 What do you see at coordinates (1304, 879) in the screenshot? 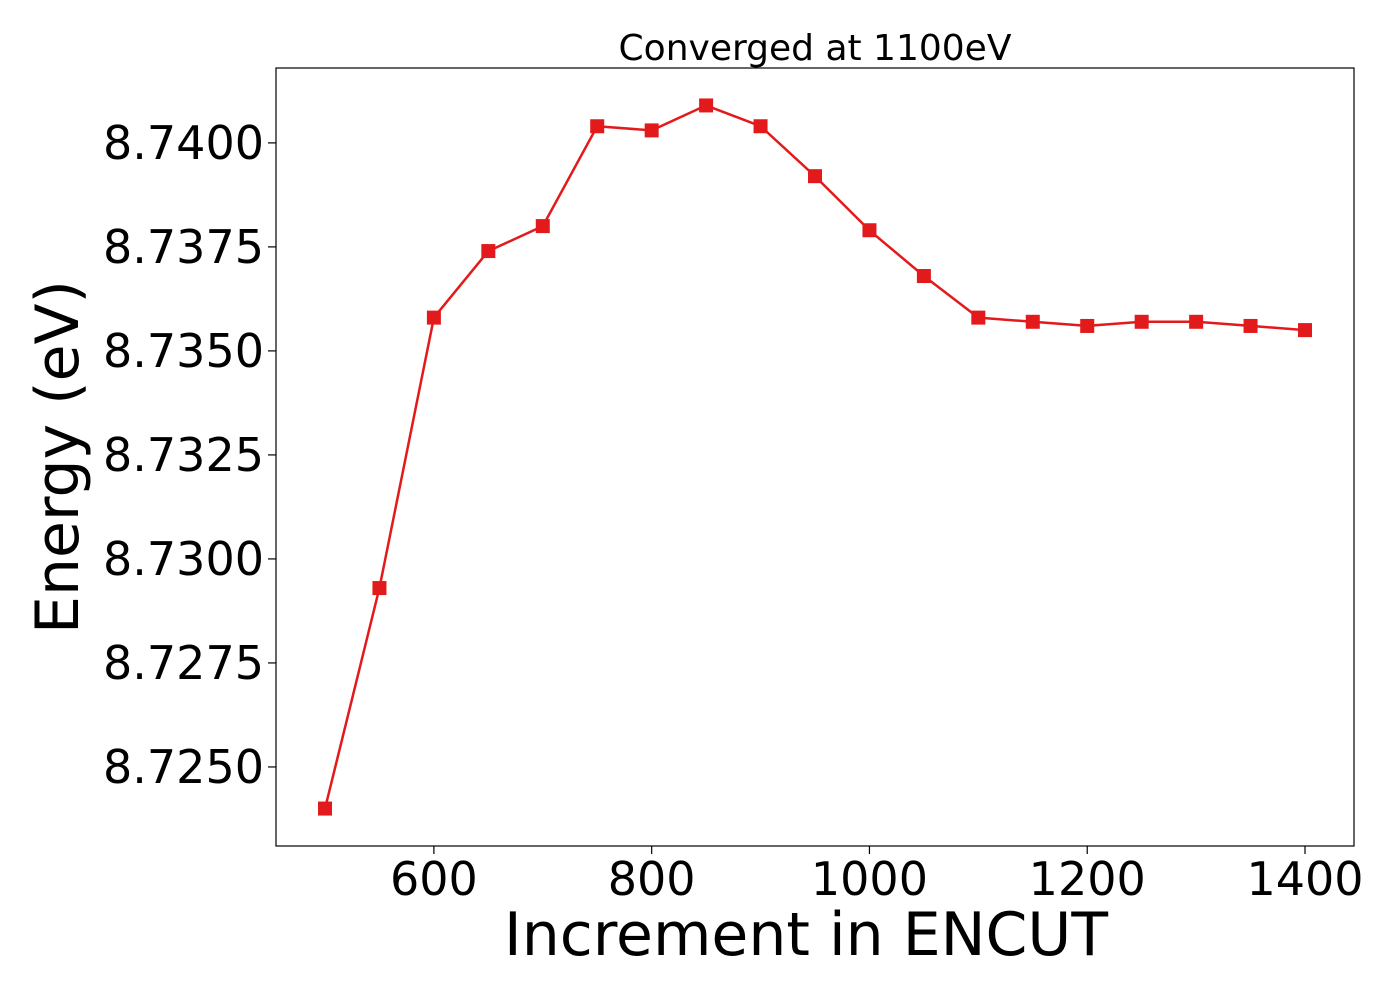
I see `x-tick-label: 1400` at bounding box center [1304, 879].